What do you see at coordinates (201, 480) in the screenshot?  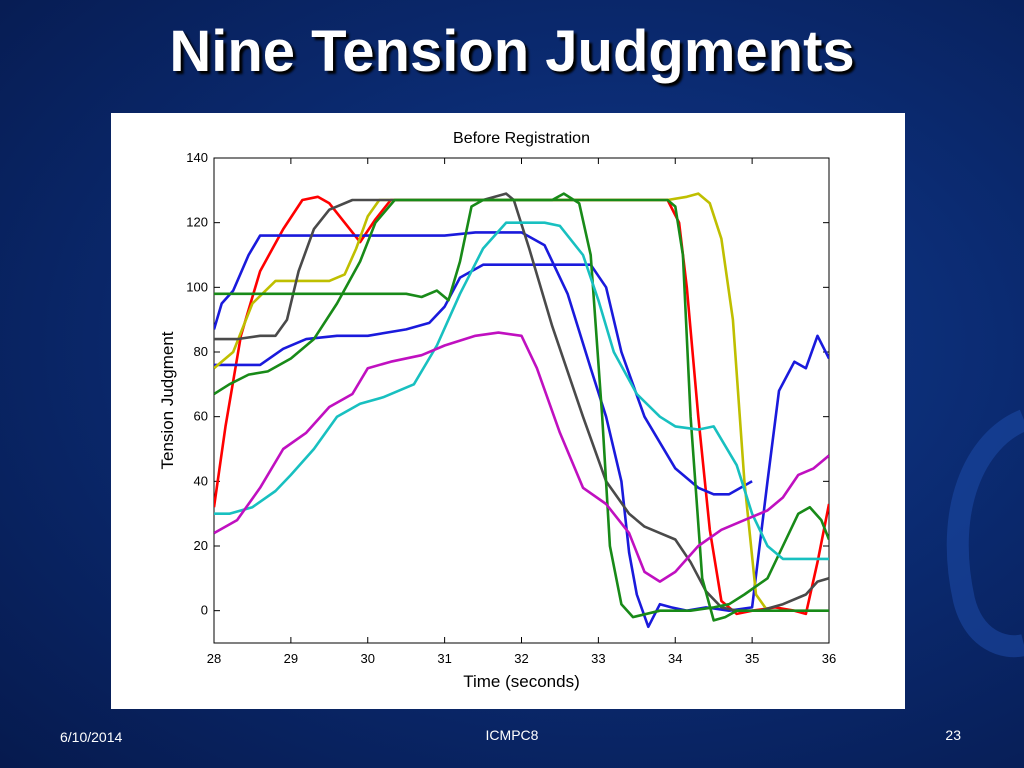 I see `y-tick-label: 40` at bounding box center [201, 480].